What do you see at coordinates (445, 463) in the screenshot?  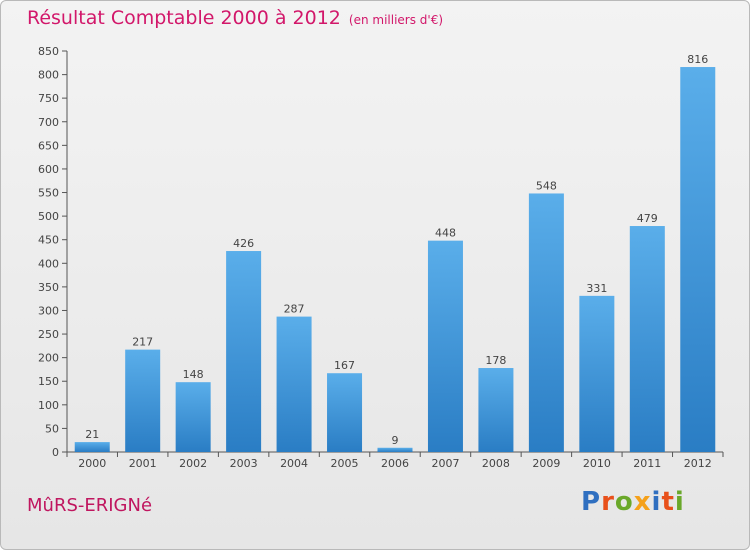 I see `x-tick-label: 2007` at bounding box center [445, 463].